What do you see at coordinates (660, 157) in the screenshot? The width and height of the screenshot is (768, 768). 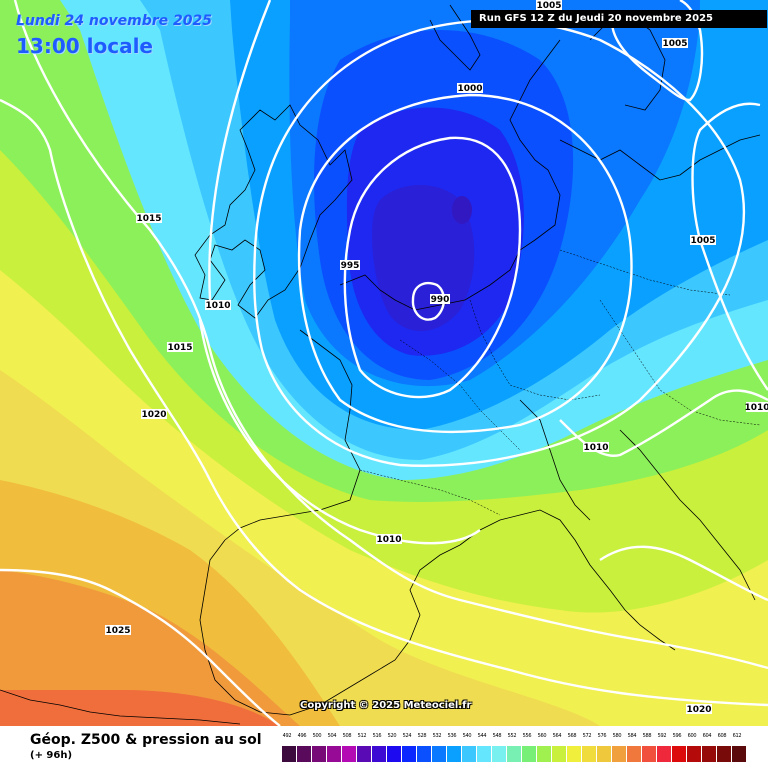 I see `baltic-coast` at bounding box center [660, 157].